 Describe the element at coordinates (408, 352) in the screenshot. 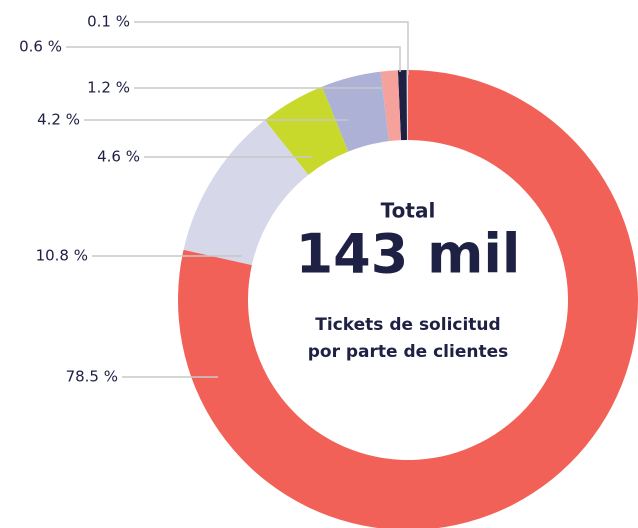

I see `center-subtitle: por parte de clientes` at that location.